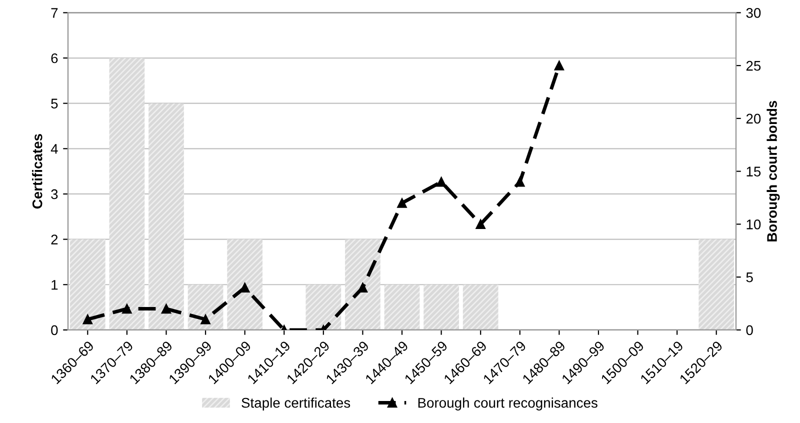 This screenshot has width=800, height=423. What do you see at coordinates (508, 404) in the screenshot?
I see `legend-label: Borough court recognisances` at bounding box center [508, 404].